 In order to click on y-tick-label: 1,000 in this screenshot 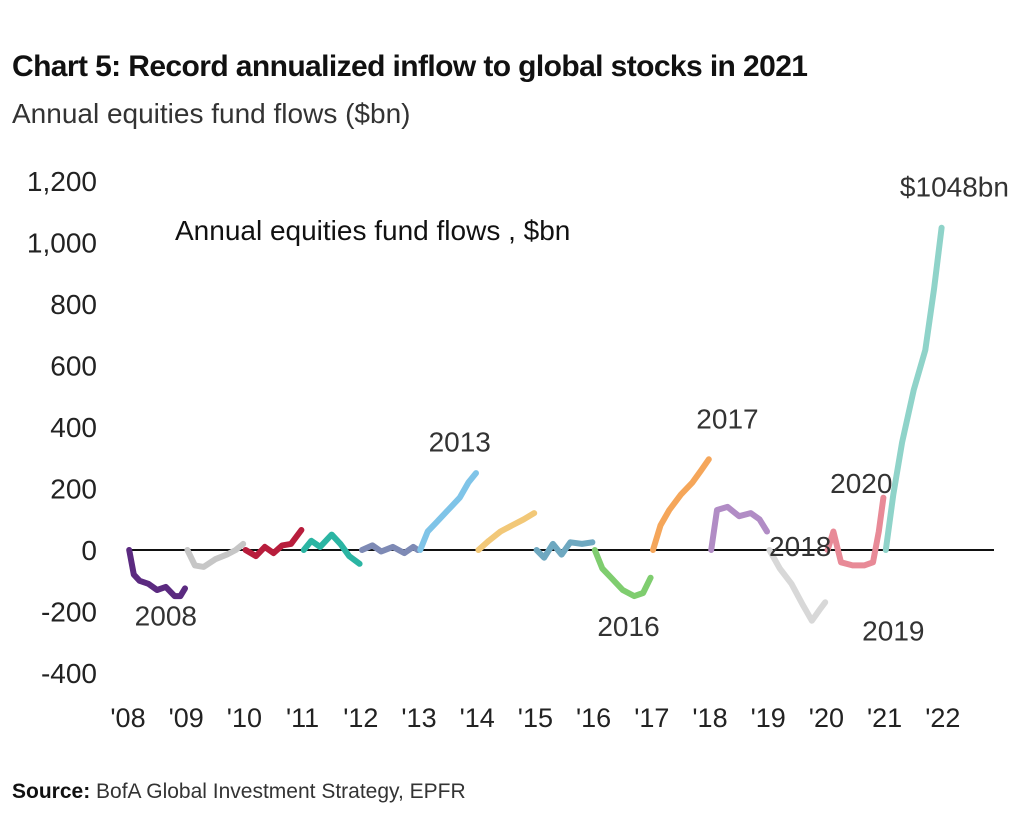, I will do `click(62, 243)`.